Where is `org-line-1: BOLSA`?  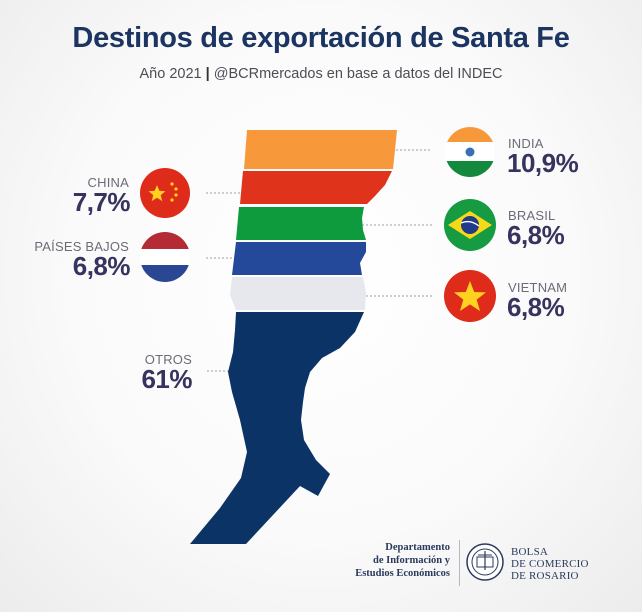 org-line-1: BOLSA is located at coordinates (530, 552).